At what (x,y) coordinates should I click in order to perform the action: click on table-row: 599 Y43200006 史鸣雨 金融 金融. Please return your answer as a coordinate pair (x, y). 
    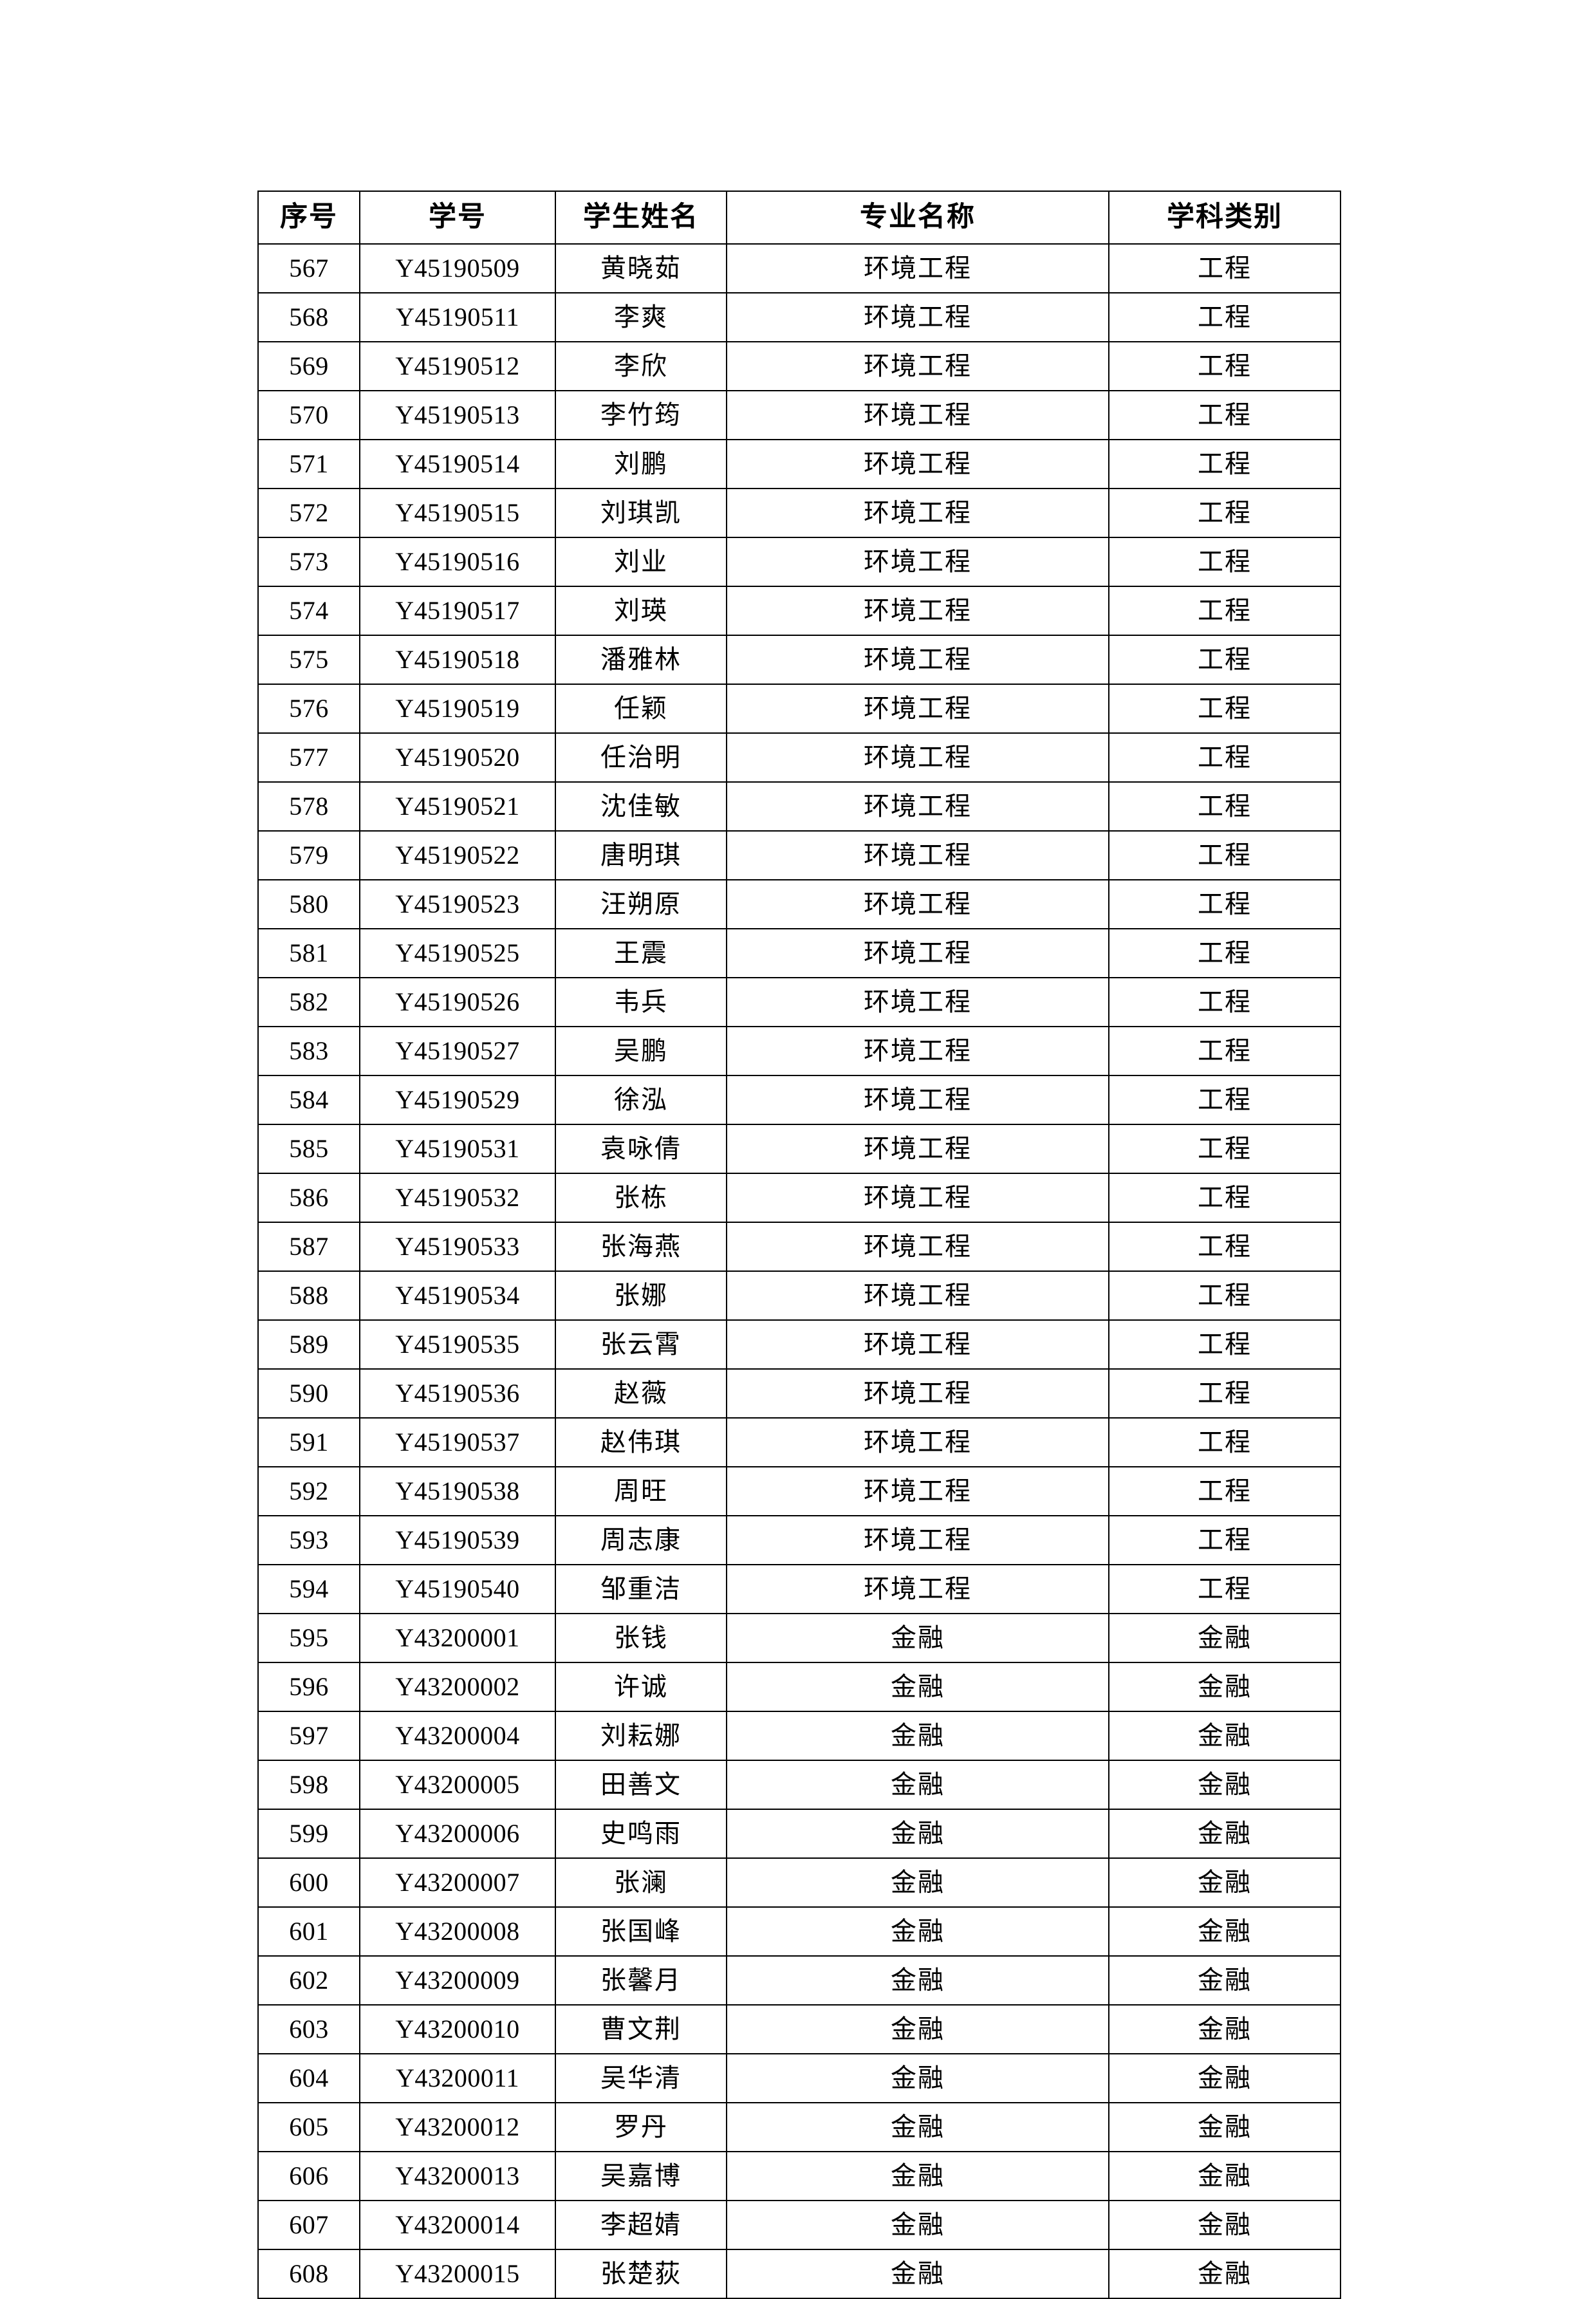
    Looking at the image, I should click on (799, 1834).